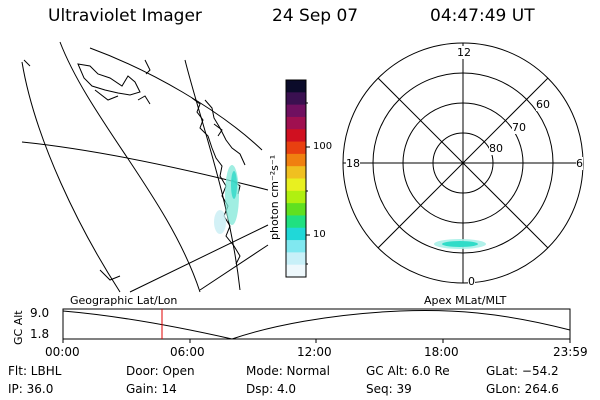  I want to click on gain-info: Gain: 14, so click(151, 389).